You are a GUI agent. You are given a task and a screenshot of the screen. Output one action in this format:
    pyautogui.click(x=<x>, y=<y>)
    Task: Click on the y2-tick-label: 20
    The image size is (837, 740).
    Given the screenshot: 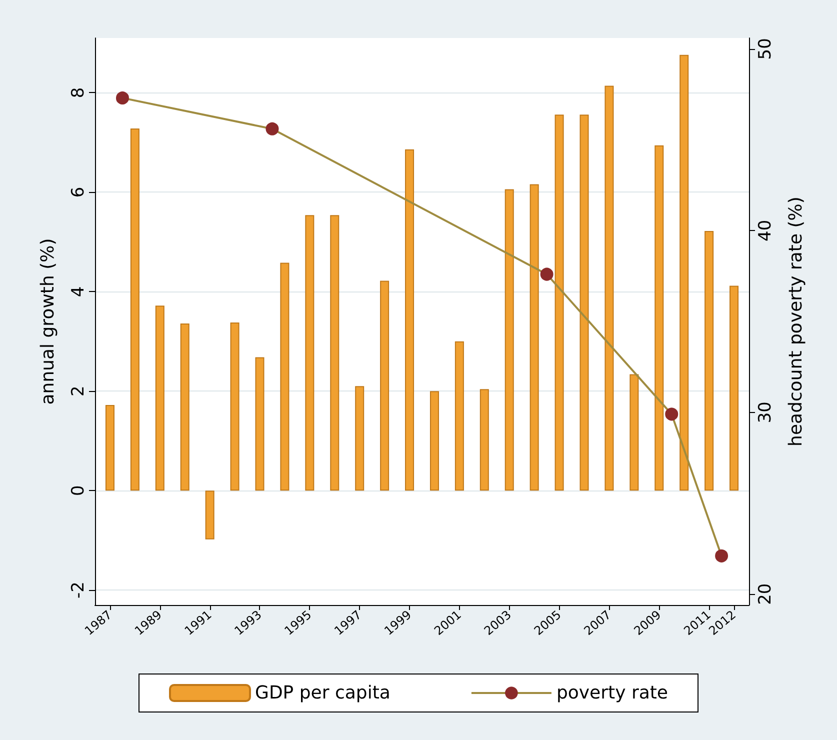 What is the action you would take?
    pyautogui.click(x=766, y=594)
    